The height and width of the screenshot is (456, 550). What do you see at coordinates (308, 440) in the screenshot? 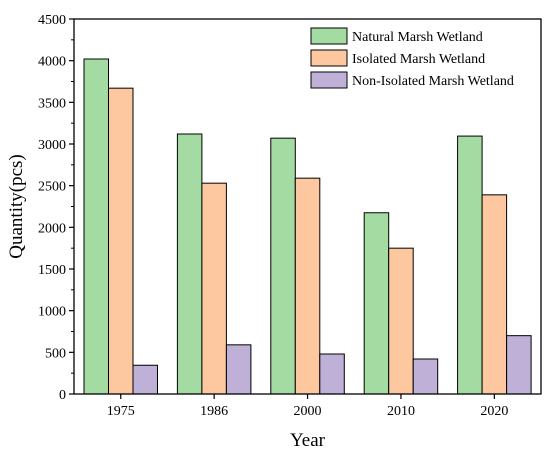
I see `x-axis-title: Year` at bounding box center [308, 440].